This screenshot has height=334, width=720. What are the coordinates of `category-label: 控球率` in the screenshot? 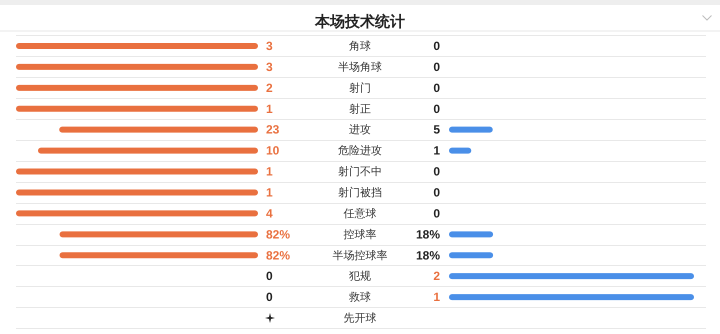 It's located at (360, 234).